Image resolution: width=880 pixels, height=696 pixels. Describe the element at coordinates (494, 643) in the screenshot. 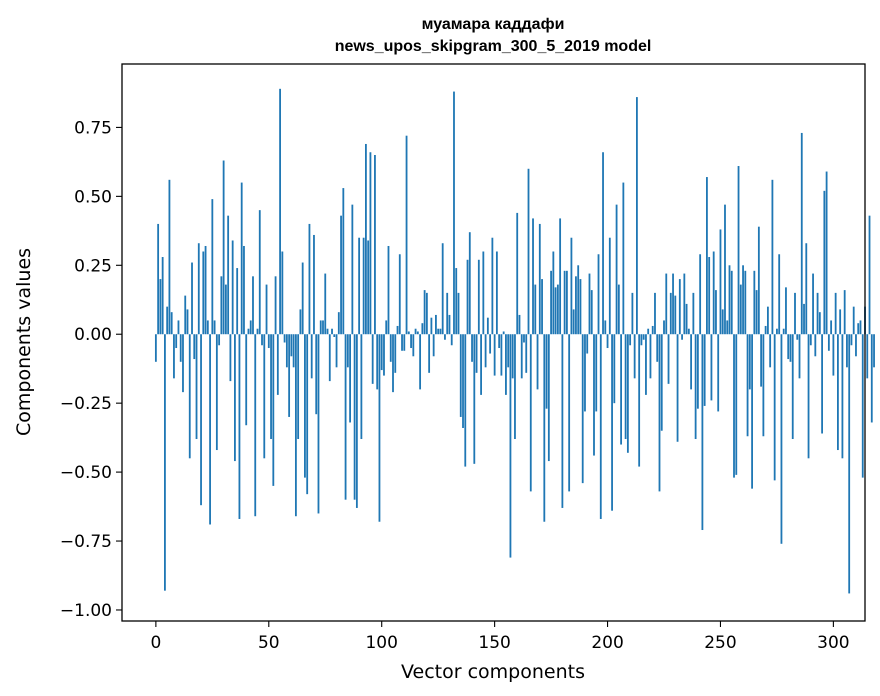

I see `x-tick-label: 150` at that location.